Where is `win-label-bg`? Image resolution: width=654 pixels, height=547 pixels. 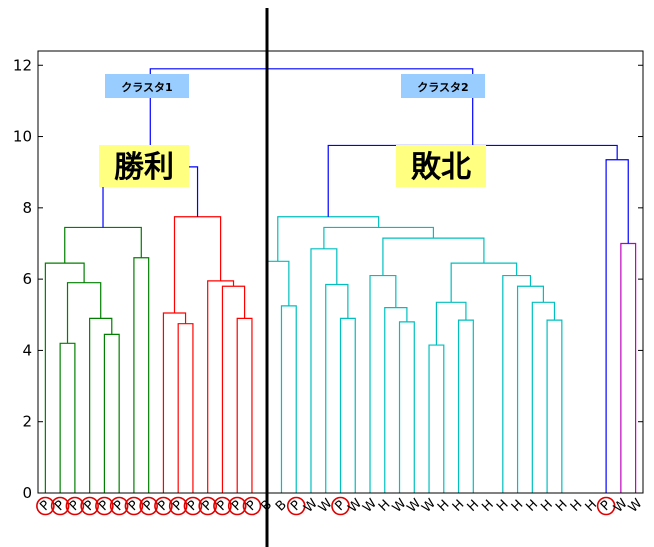
win-label-bg is located at coordinates (144, 166).